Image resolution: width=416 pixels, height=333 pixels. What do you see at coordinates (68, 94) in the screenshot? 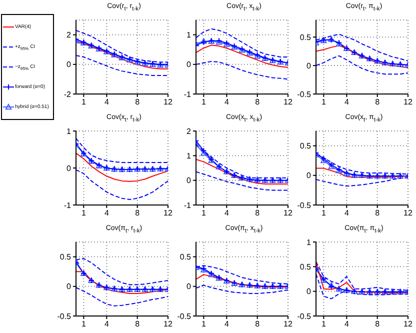
I see `y-tick-label: -2` at bounding box center [68, 94].